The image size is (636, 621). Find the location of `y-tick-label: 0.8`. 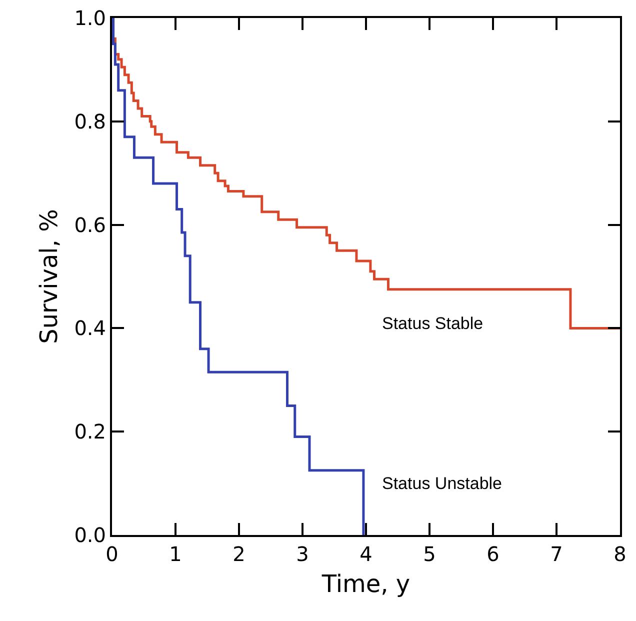

y-tick-label: 0.8 is located at coordinates (90, 121).